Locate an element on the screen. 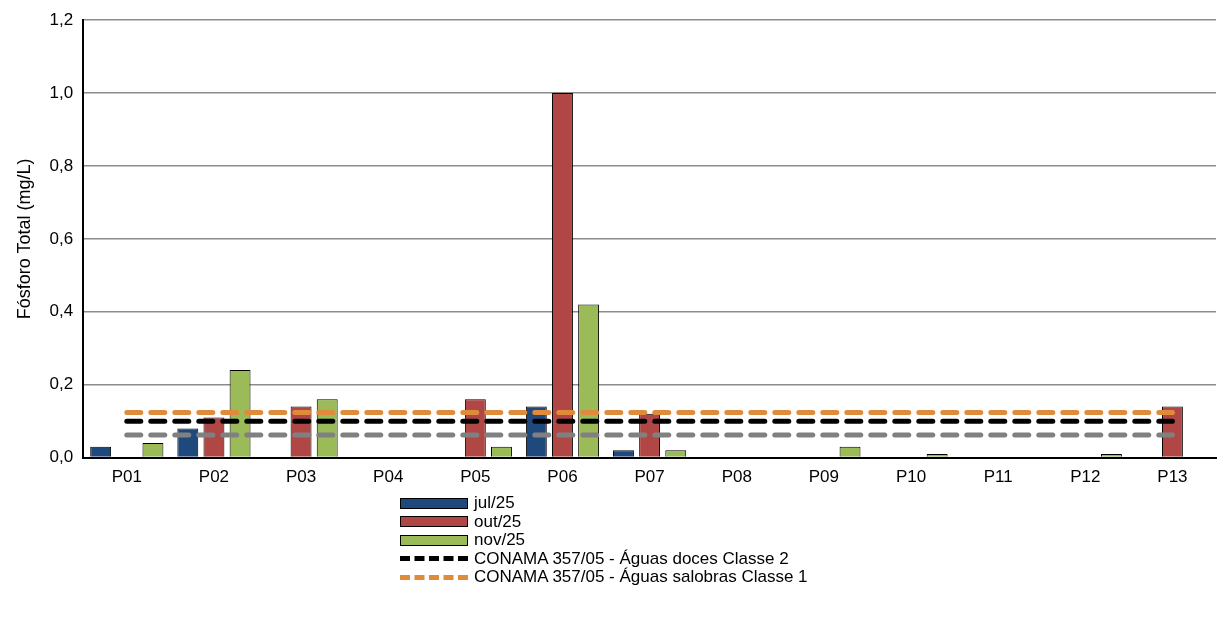 The width and height of the screenshot is (1232, 643). x-tick-label: P11 is located at coordinates (998, 477).